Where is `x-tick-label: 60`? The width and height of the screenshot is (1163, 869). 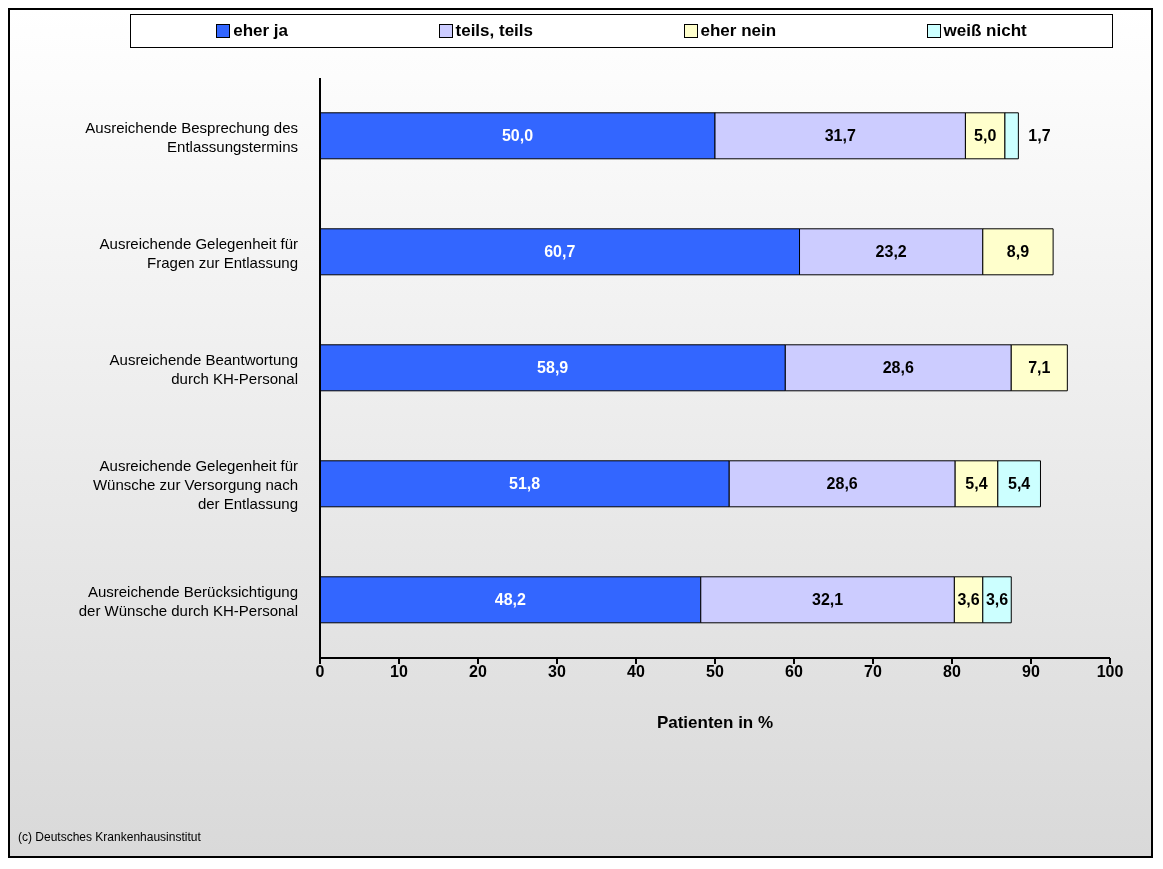 x-tick-label: 60 is located at coordinates (794, 672).